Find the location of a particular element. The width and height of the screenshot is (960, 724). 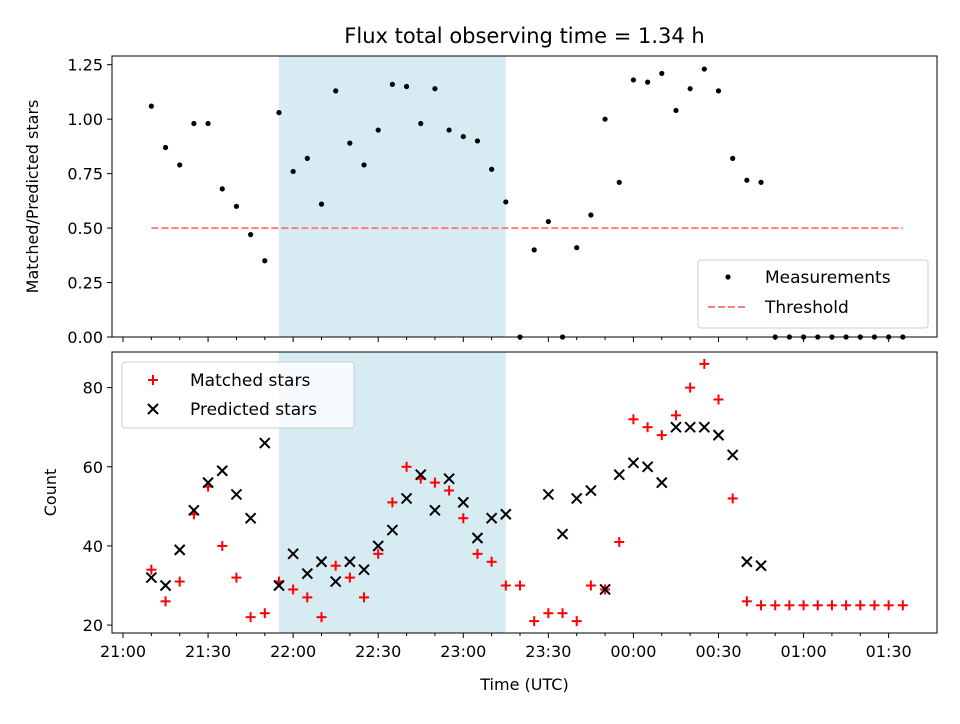

top-shaded-span is located at coordinates (392, 196).